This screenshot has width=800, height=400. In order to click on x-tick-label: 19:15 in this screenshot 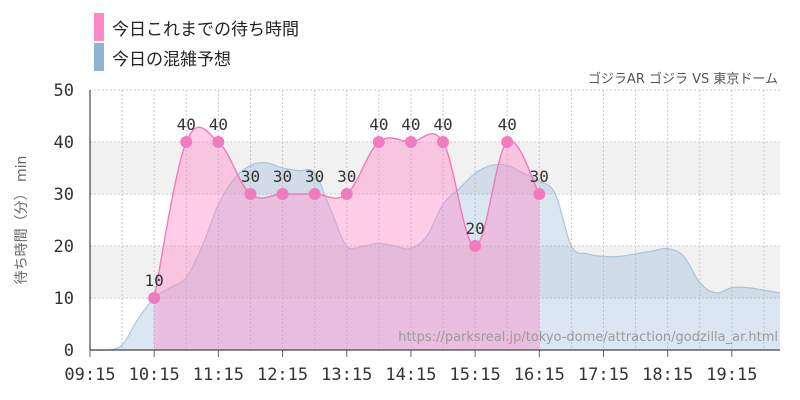, I will do `click(731, 375)`.